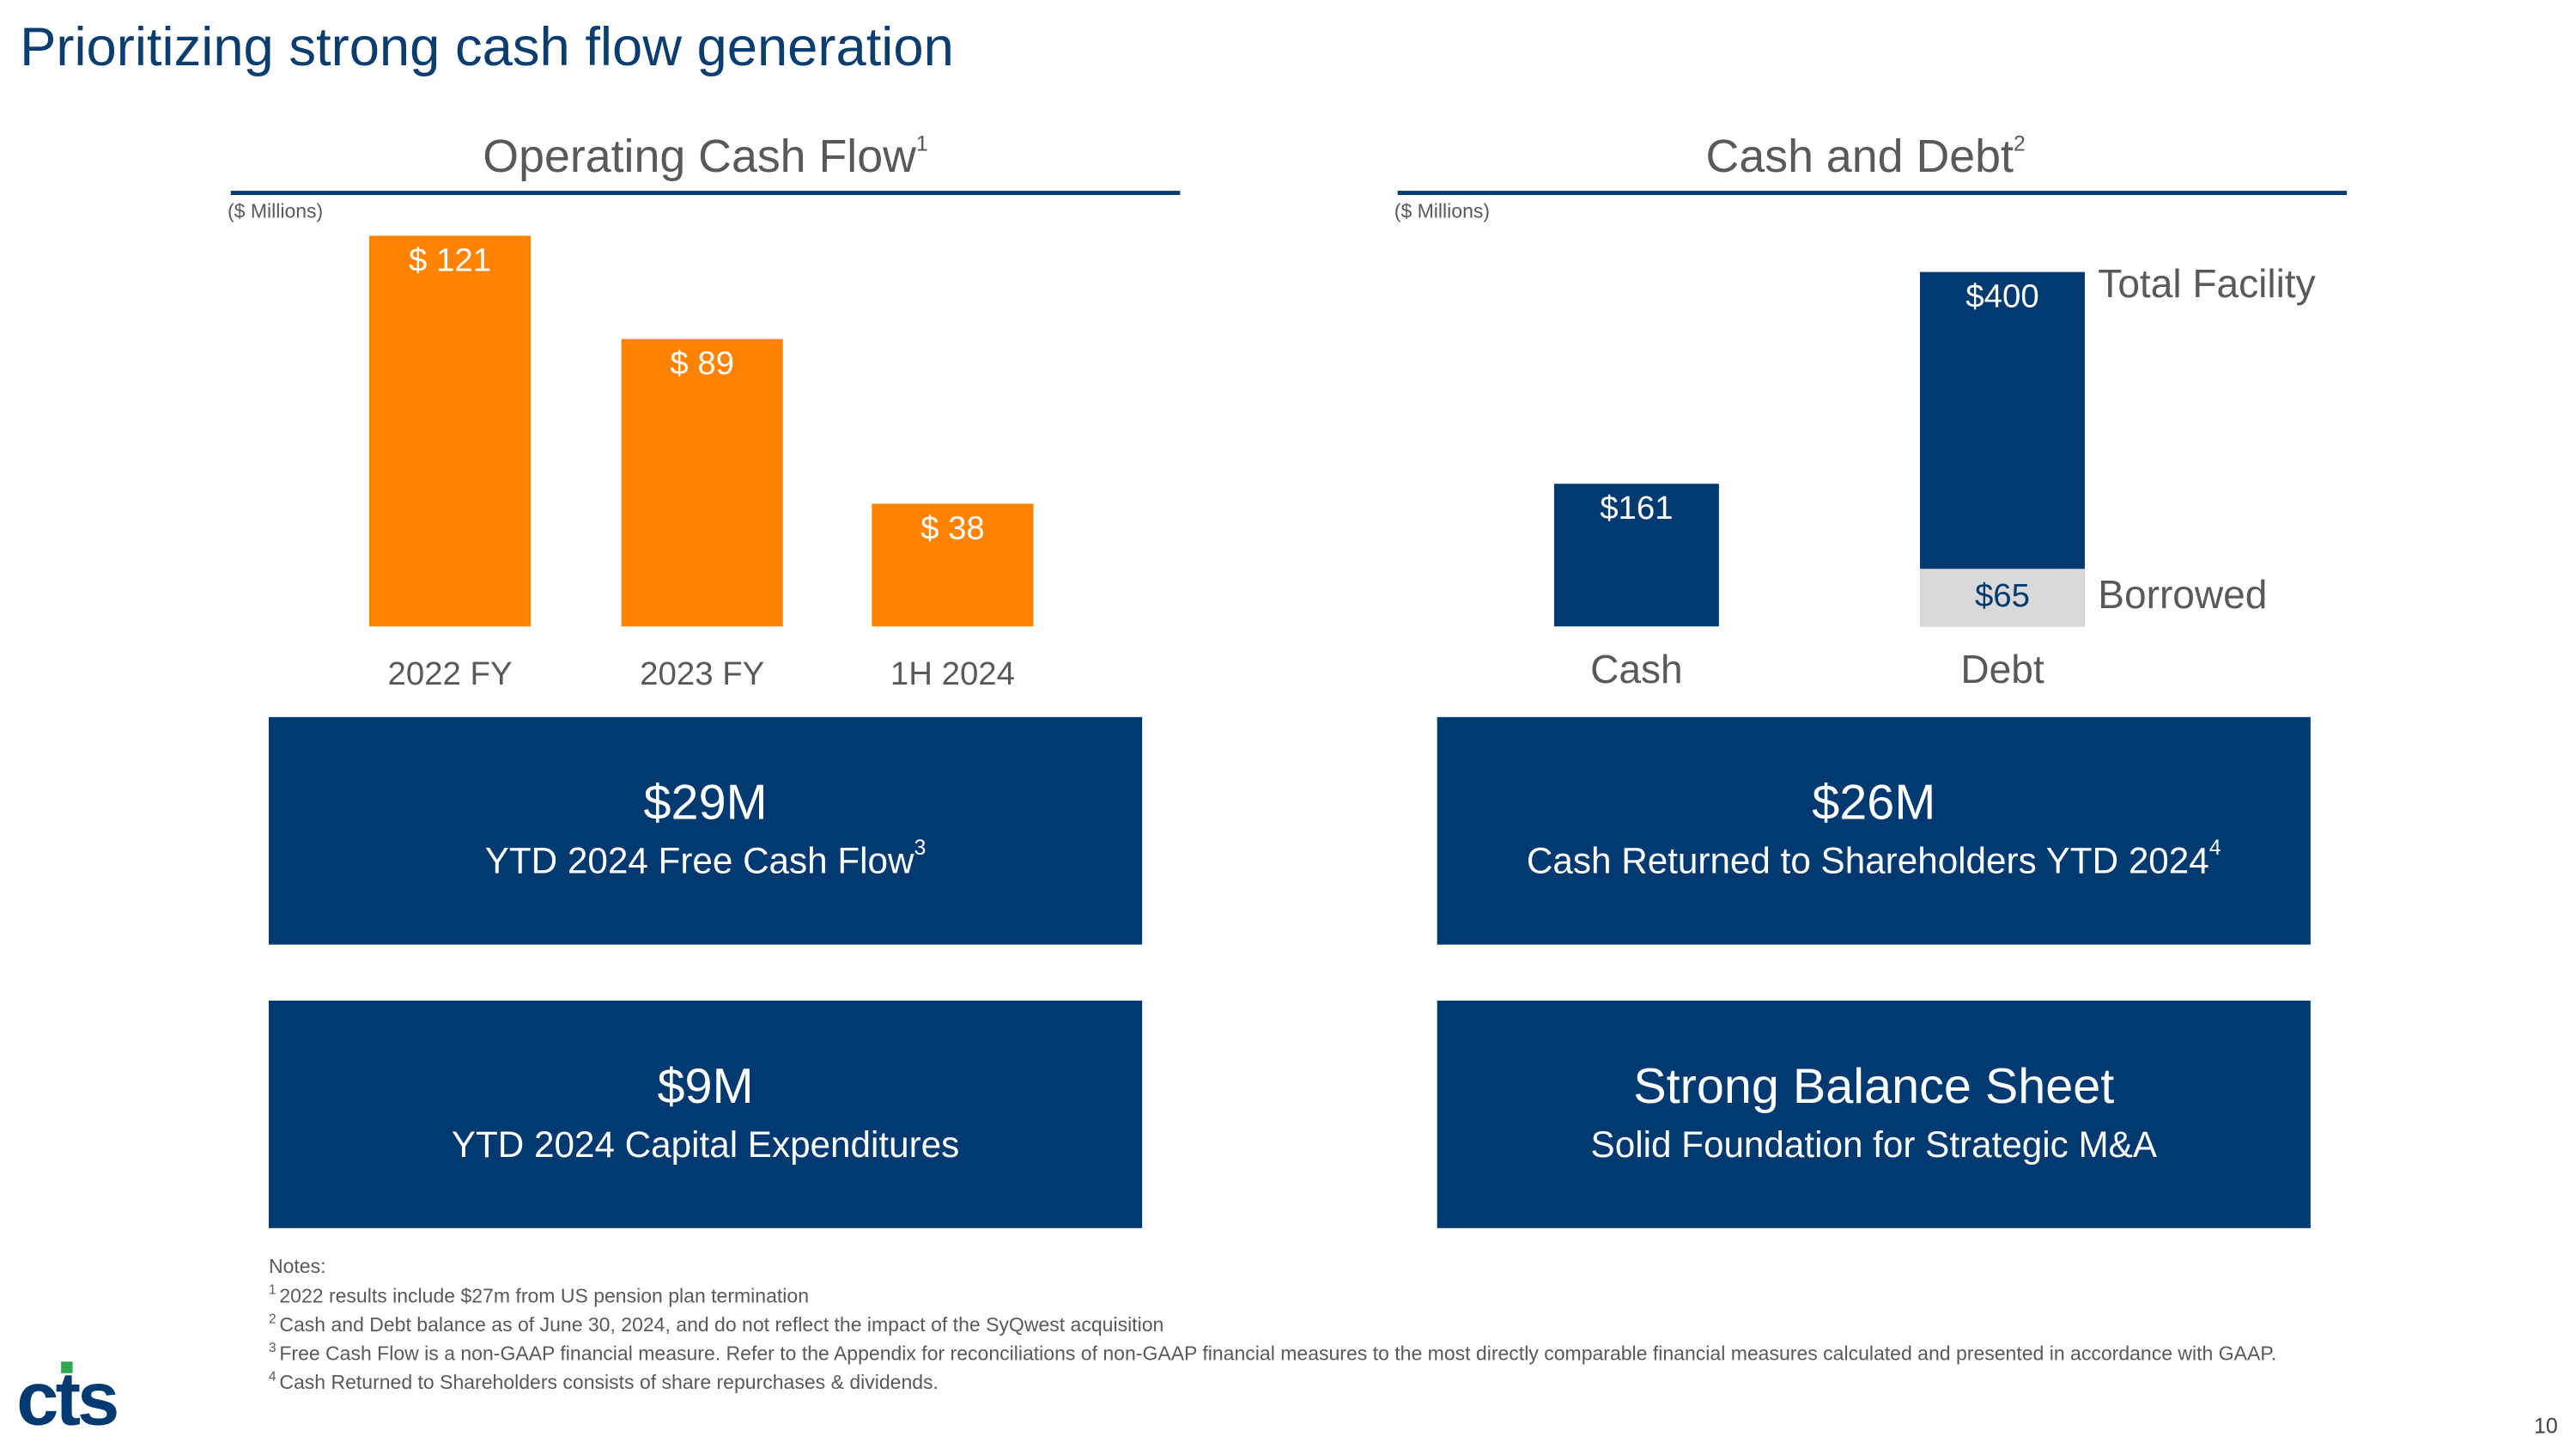 The image size is (2576, 1449). What do you see at coordinates (67, 1367) in the screenshot?
I see `logo-dot` at bounding box center [67, 1367].